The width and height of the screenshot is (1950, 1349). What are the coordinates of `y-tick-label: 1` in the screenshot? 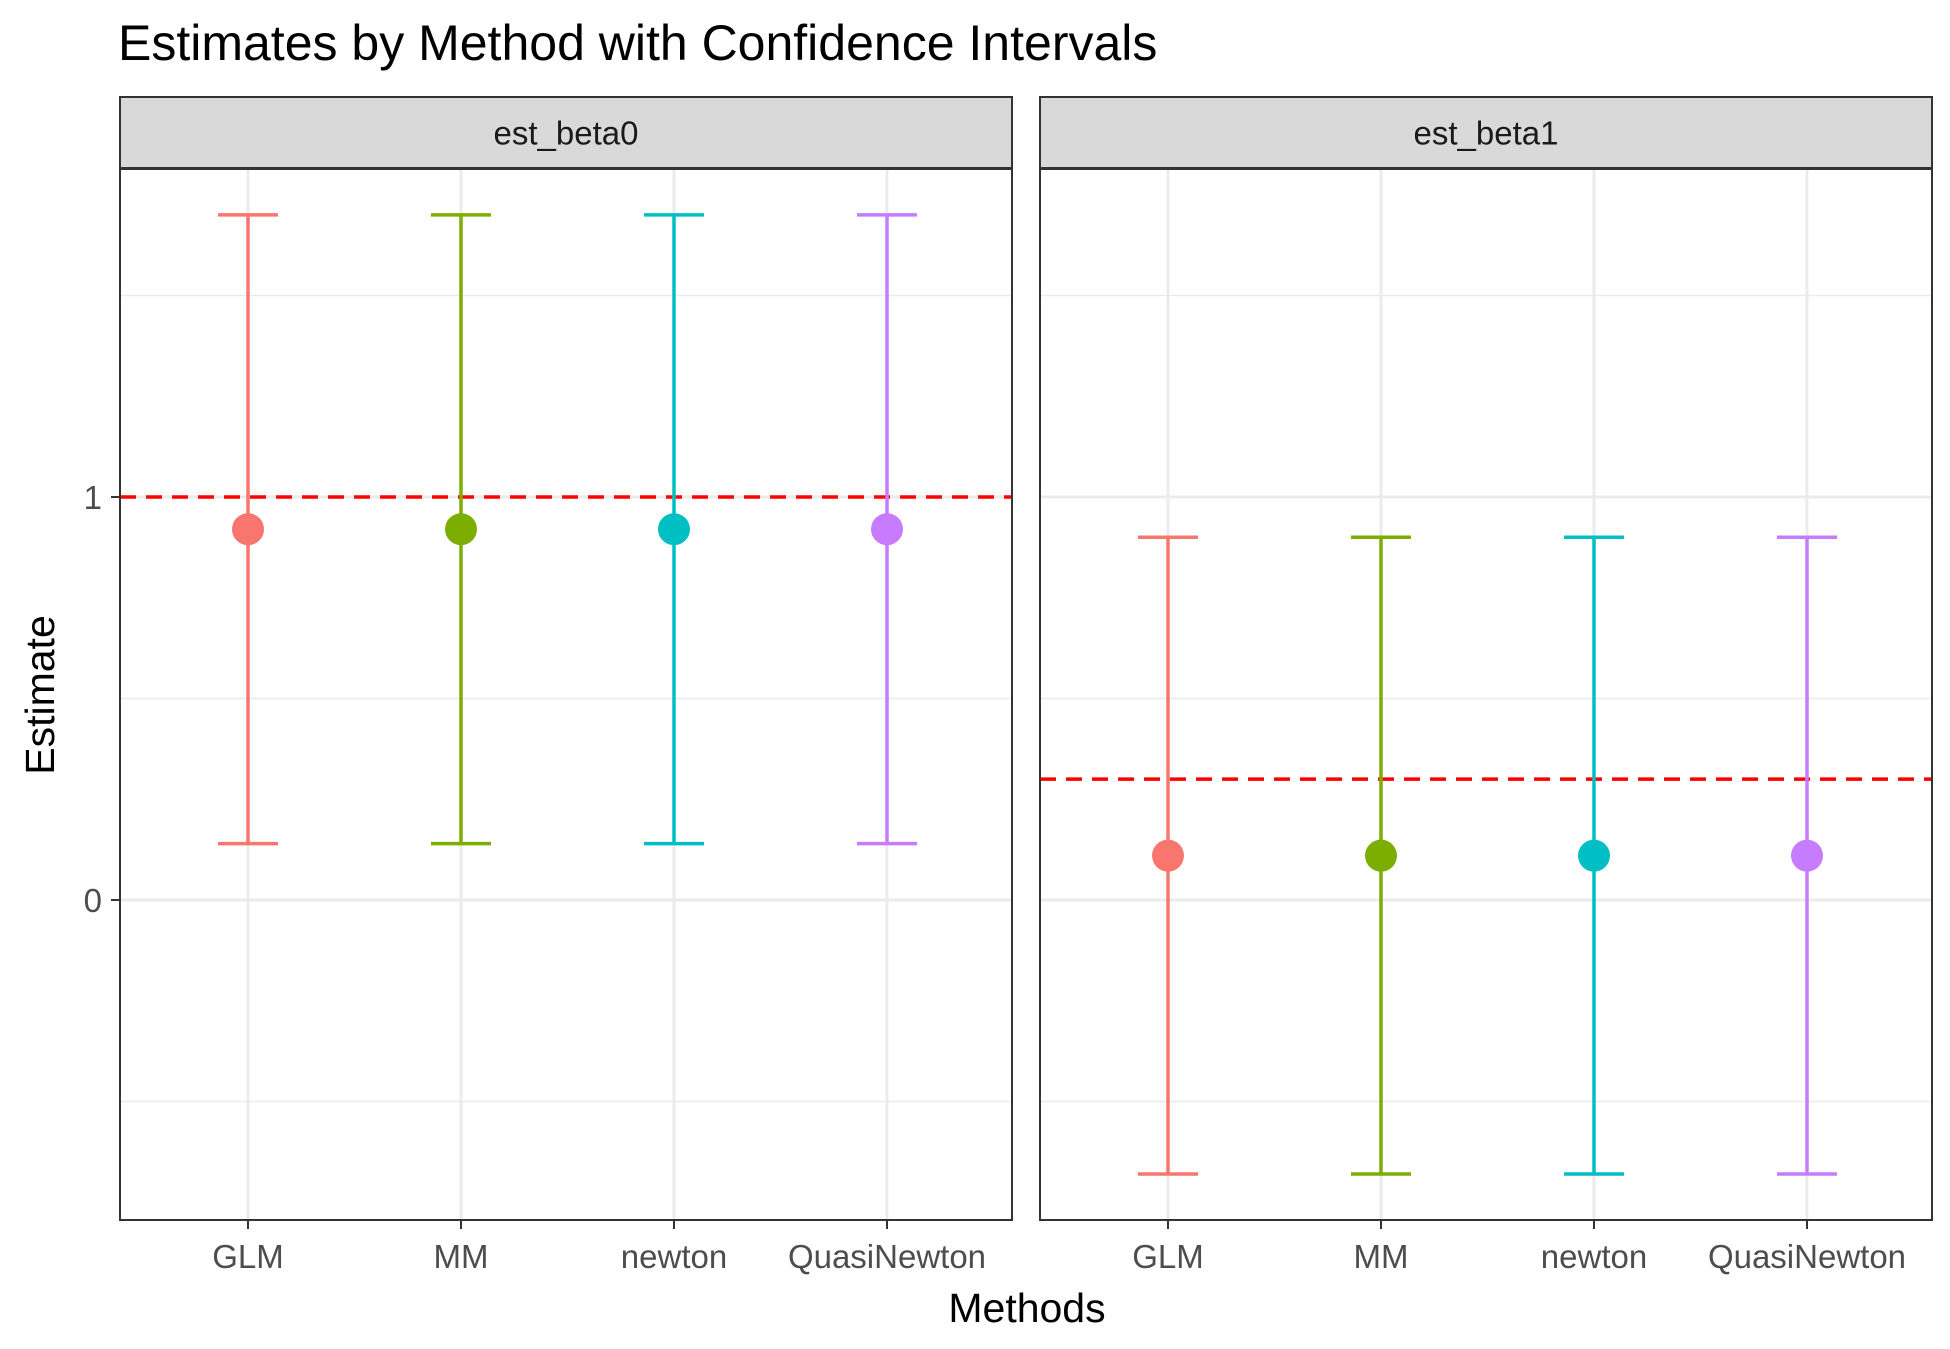 It's located at (93, 497).